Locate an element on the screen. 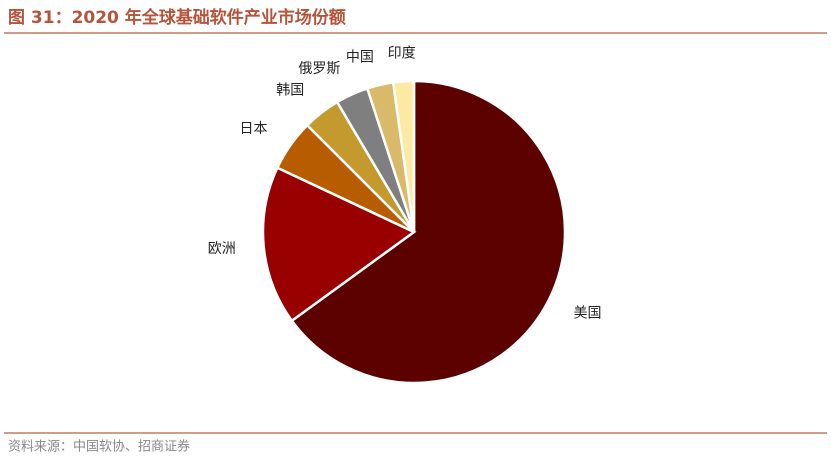 This screenshot has height=469, width=831. slice-label: 欧洲 is located at coordinates (222, 249).